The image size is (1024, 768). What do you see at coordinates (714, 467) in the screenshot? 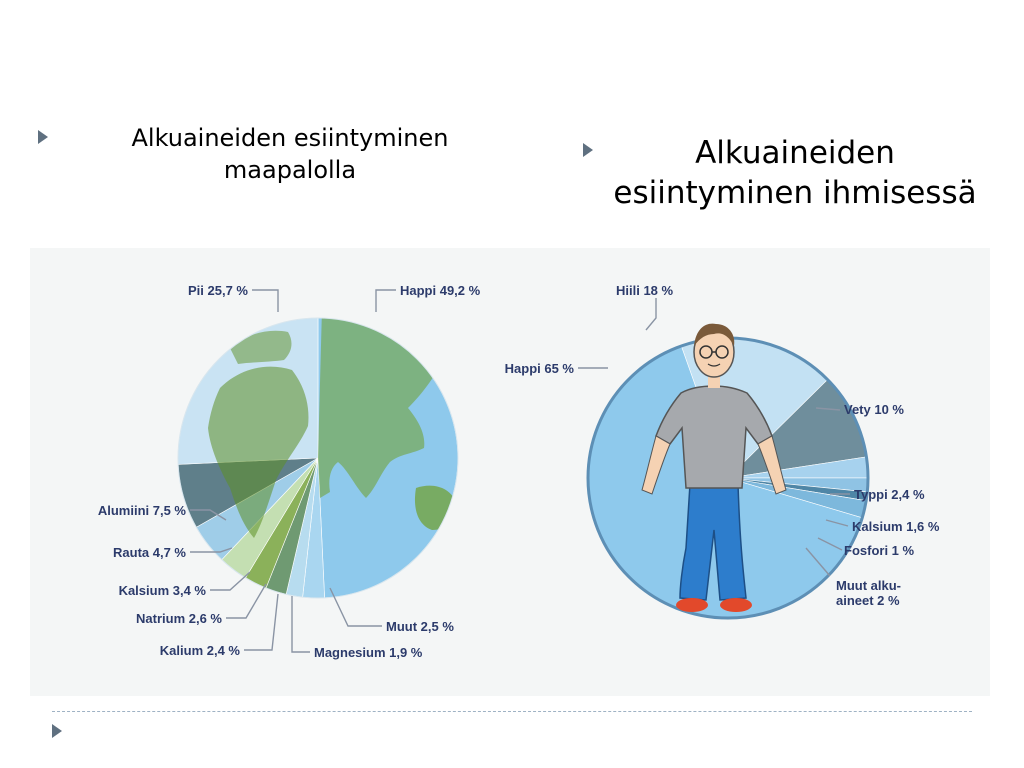
I see `person-figure` at bounding box center [714, 467].